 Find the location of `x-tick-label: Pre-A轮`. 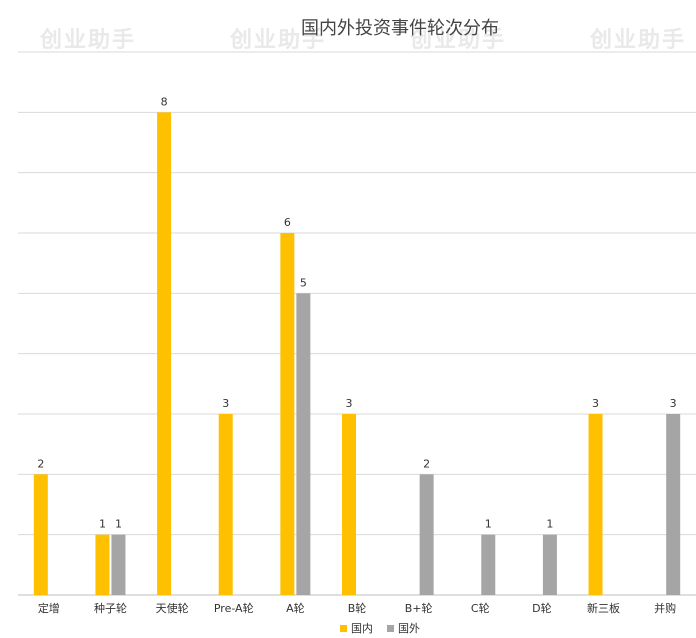

x-tick-label: Pre-A轮 is located at coordinates (234, 608).